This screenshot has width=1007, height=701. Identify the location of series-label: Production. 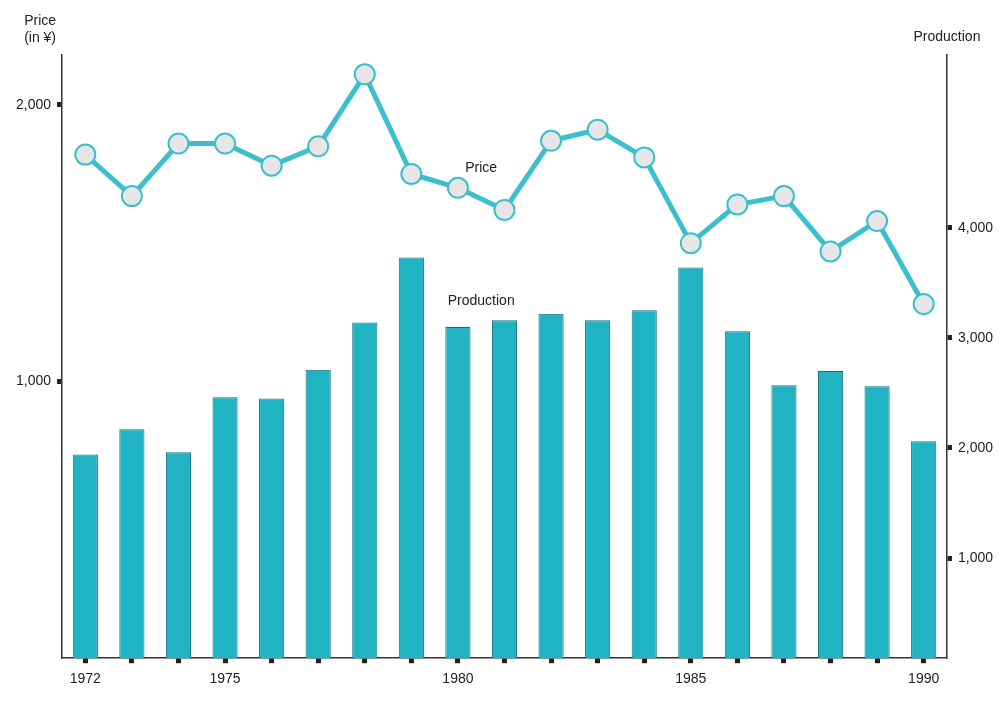
(481, 300).